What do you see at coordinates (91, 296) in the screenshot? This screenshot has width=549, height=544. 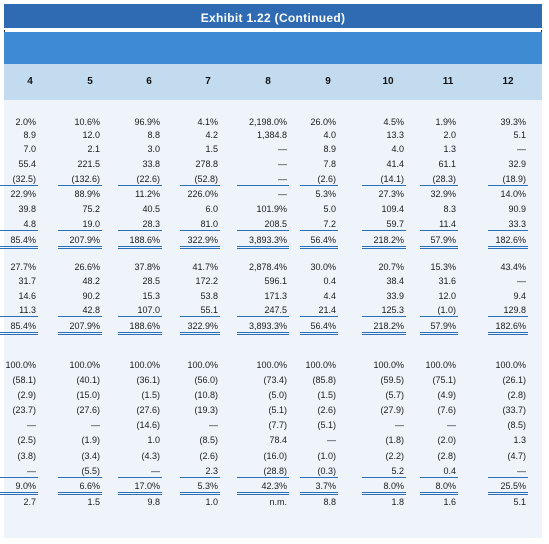 I see `table-cell: 90.2` at bounding box center [91, 296].